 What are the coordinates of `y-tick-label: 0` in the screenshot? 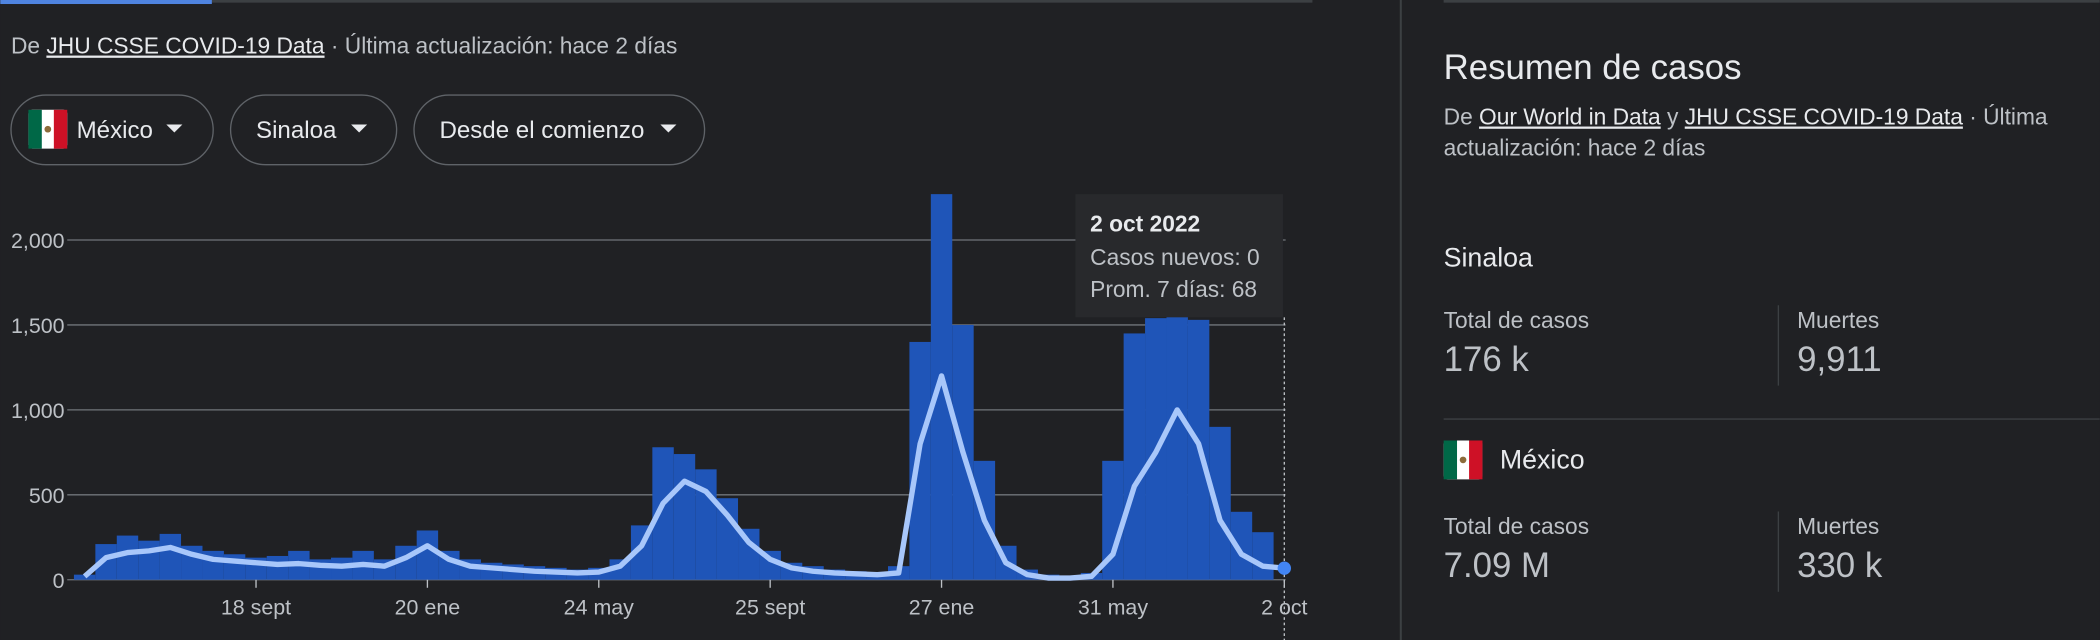 It's located at (59, 581).